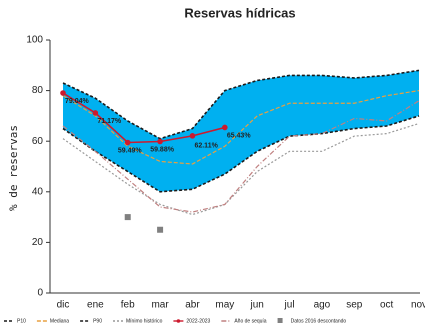 Image resolution: width=425 pixels, height=327 pixels. Describe the element at coordinates (63, 305) in the screenshot. I see `x-tick-label: dic` at that location.